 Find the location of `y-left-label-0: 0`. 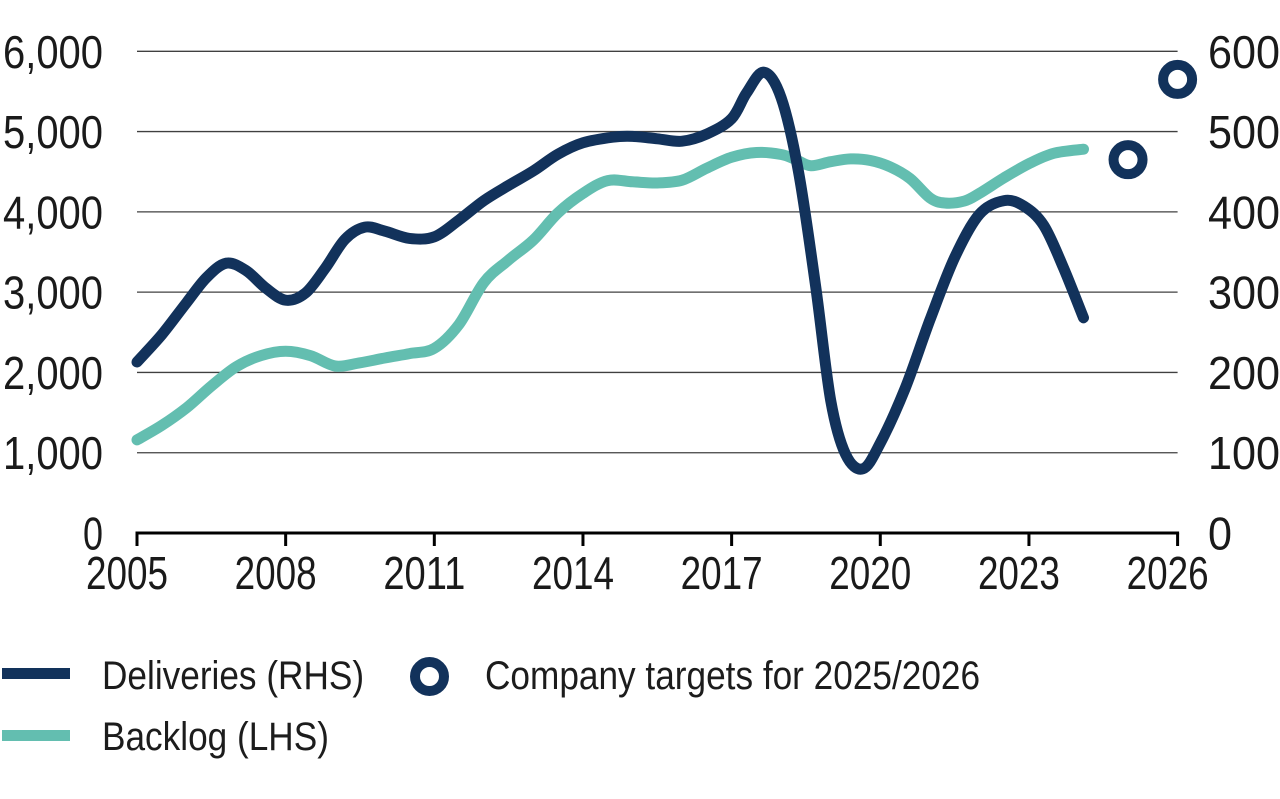

y-left-label-0: 0 is located at coordinates (93, 534).